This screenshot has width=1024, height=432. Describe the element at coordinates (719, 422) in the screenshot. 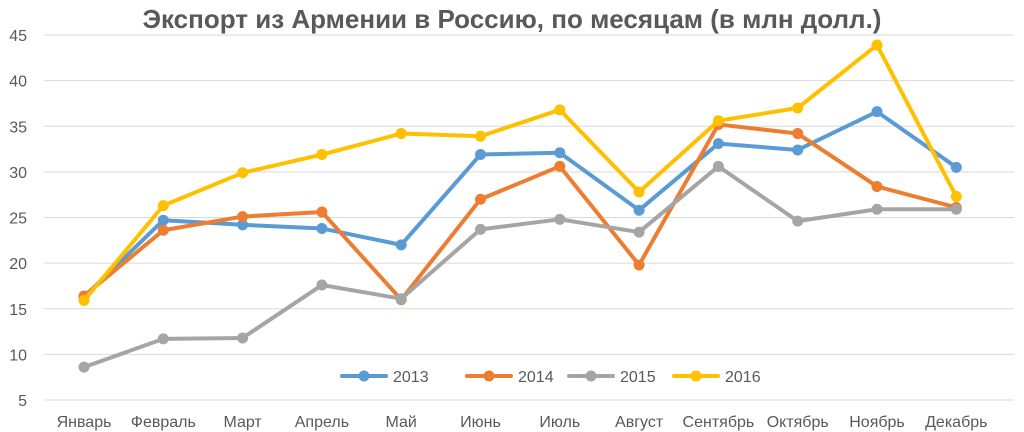

I see `x-tick-label: Сентябрь` at that location.